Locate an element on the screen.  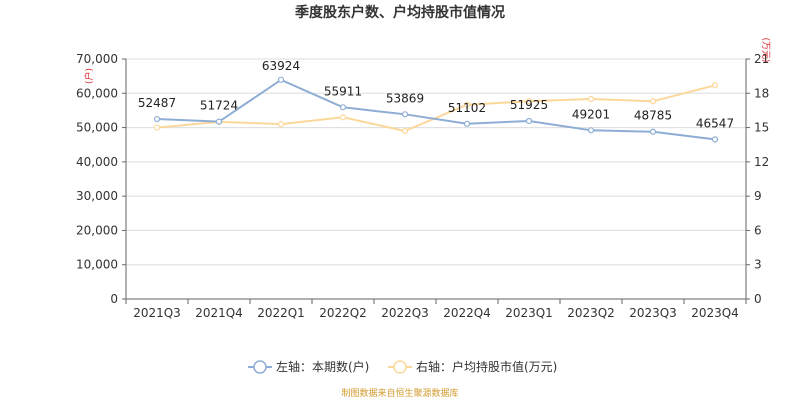
left-tick-label: 60,000 is located at coordinates (97, 93).